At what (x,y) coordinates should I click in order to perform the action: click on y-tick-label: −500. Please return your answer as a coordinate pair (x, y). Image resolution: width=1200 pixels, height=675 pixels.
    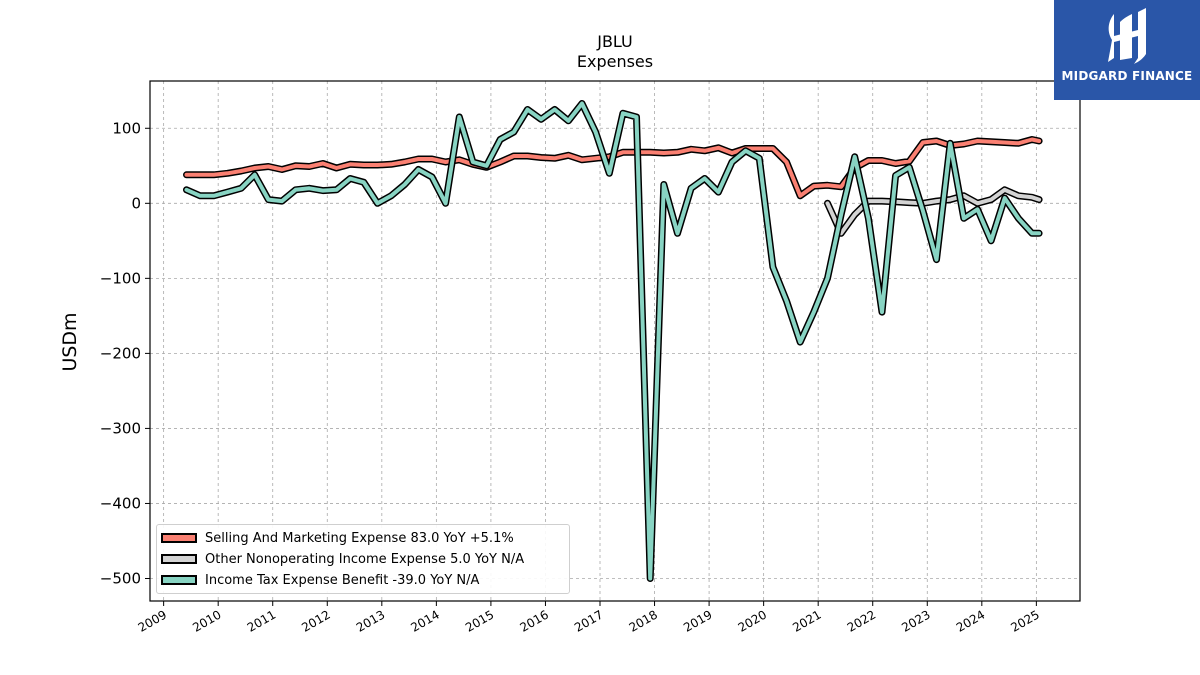
    Looking at the image, I should click on (120, 578).